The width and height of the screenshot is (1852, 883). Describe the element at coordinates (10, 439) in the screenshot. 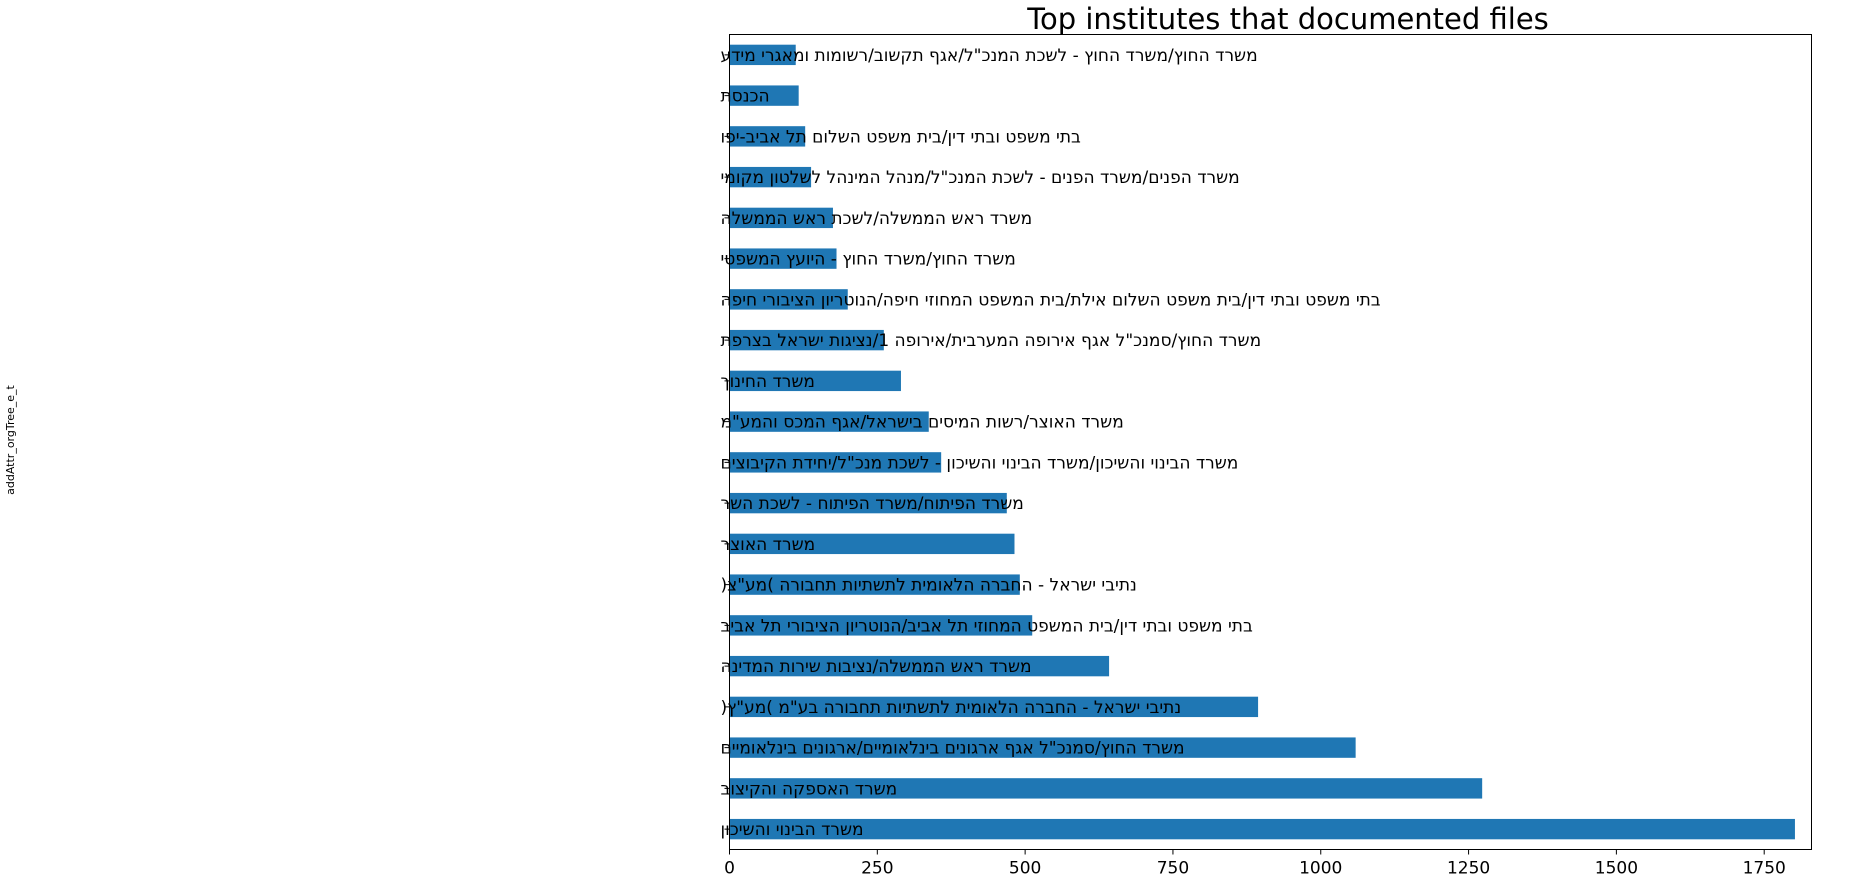

I see `y-axis-label: addAttr_orgTree_e_t` at that location.